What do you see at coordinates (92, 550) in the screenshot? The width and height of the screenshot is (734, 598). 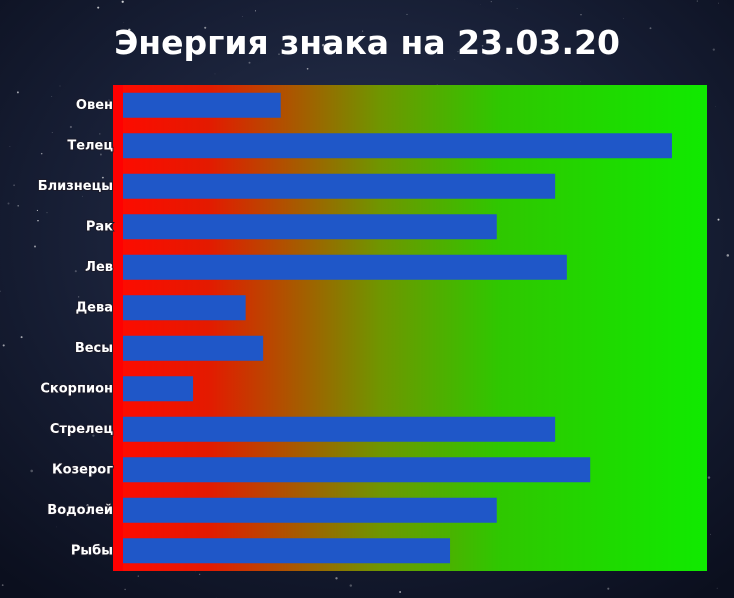 I see `category-label: Рыбы` at bounding box center [92, 550].